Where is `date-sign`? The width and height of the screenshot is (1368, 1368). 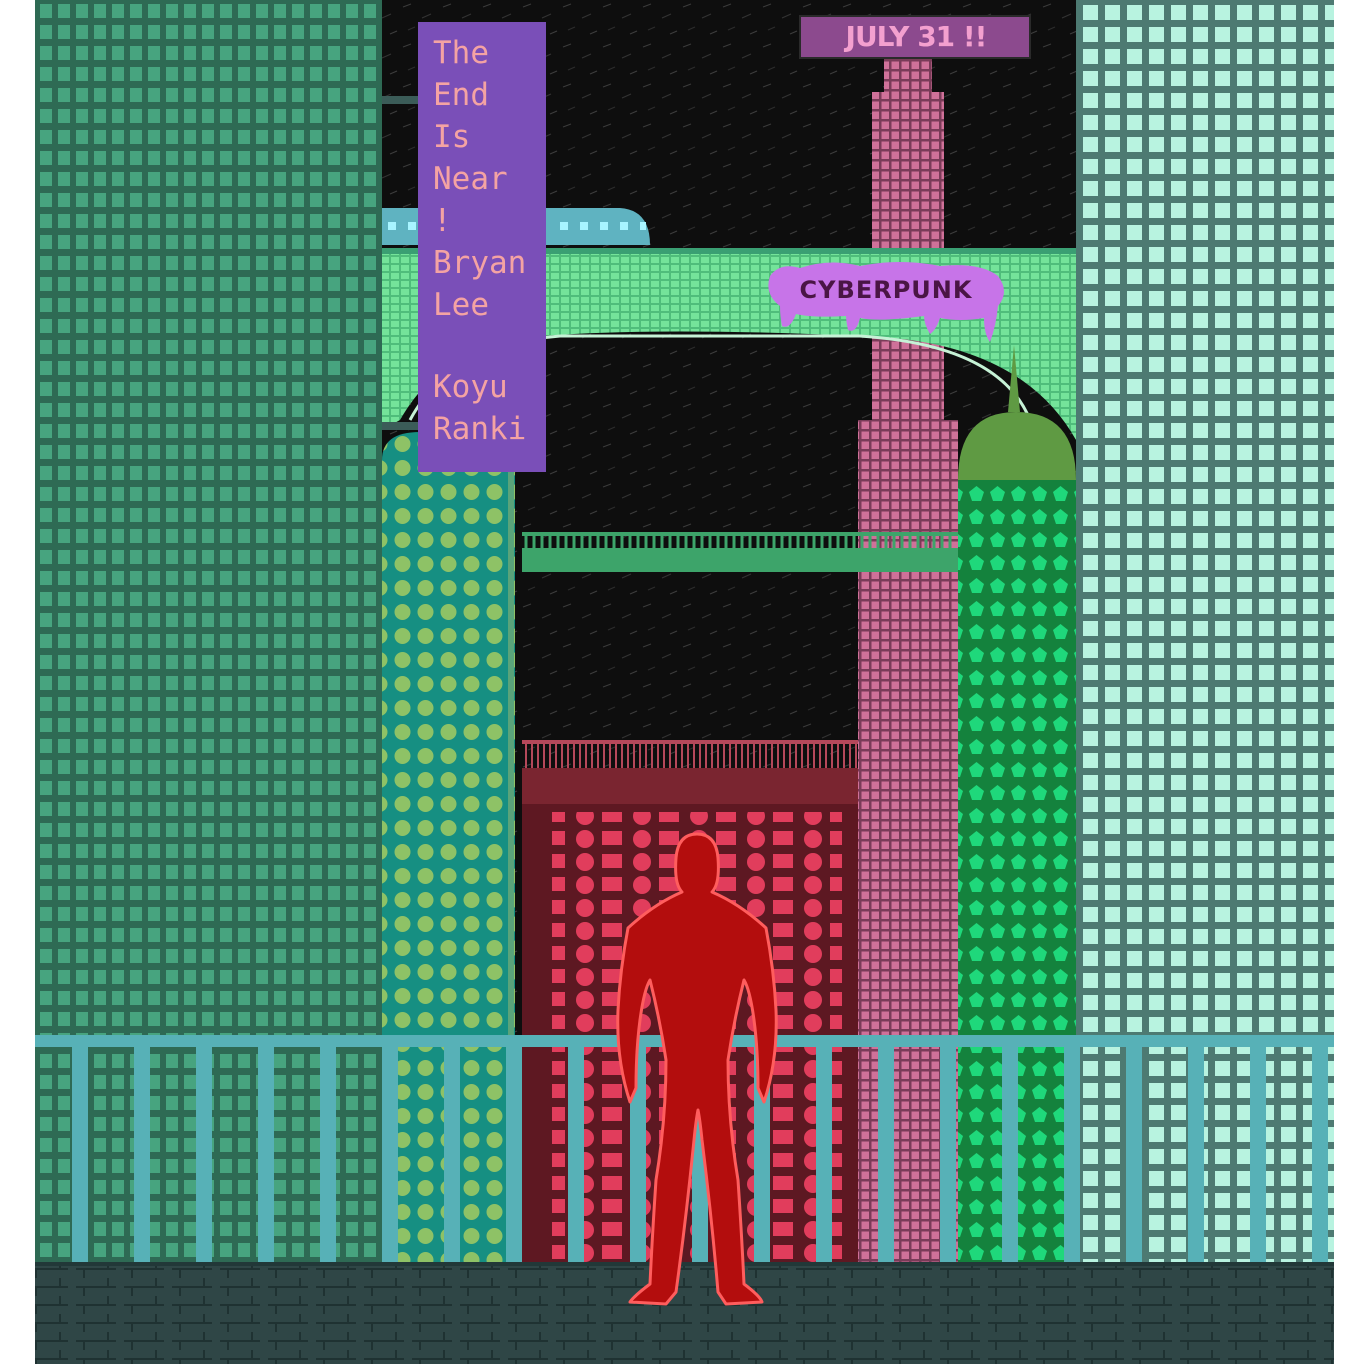
date-sign is located at coordinates (915, 37).